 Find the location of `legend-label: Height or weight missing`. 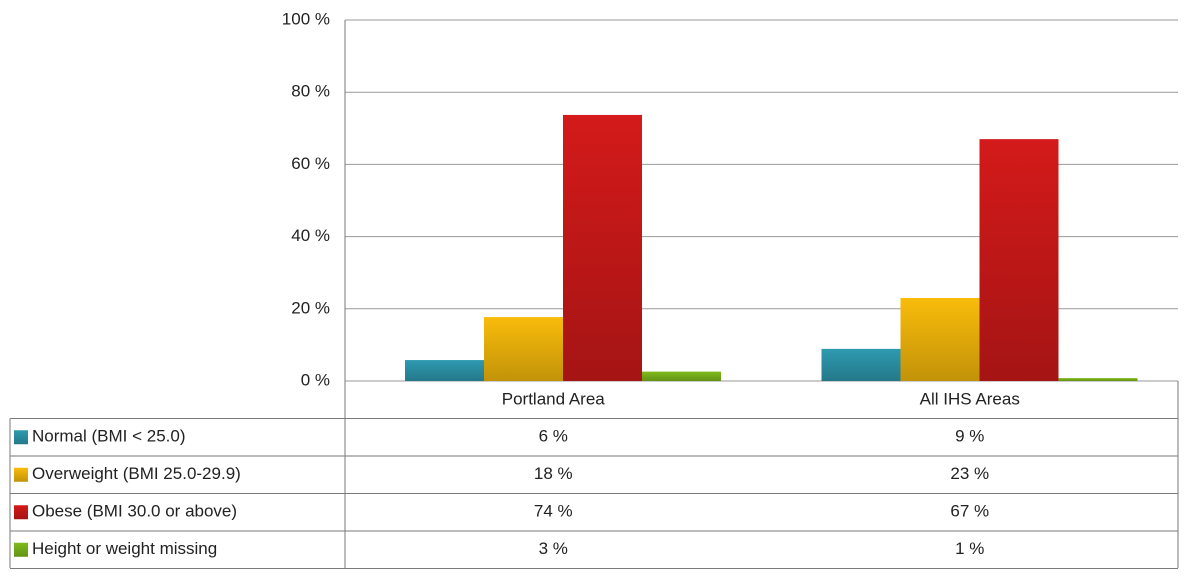

legend-label: Height or weight missing is located at coordinates (124, 548).